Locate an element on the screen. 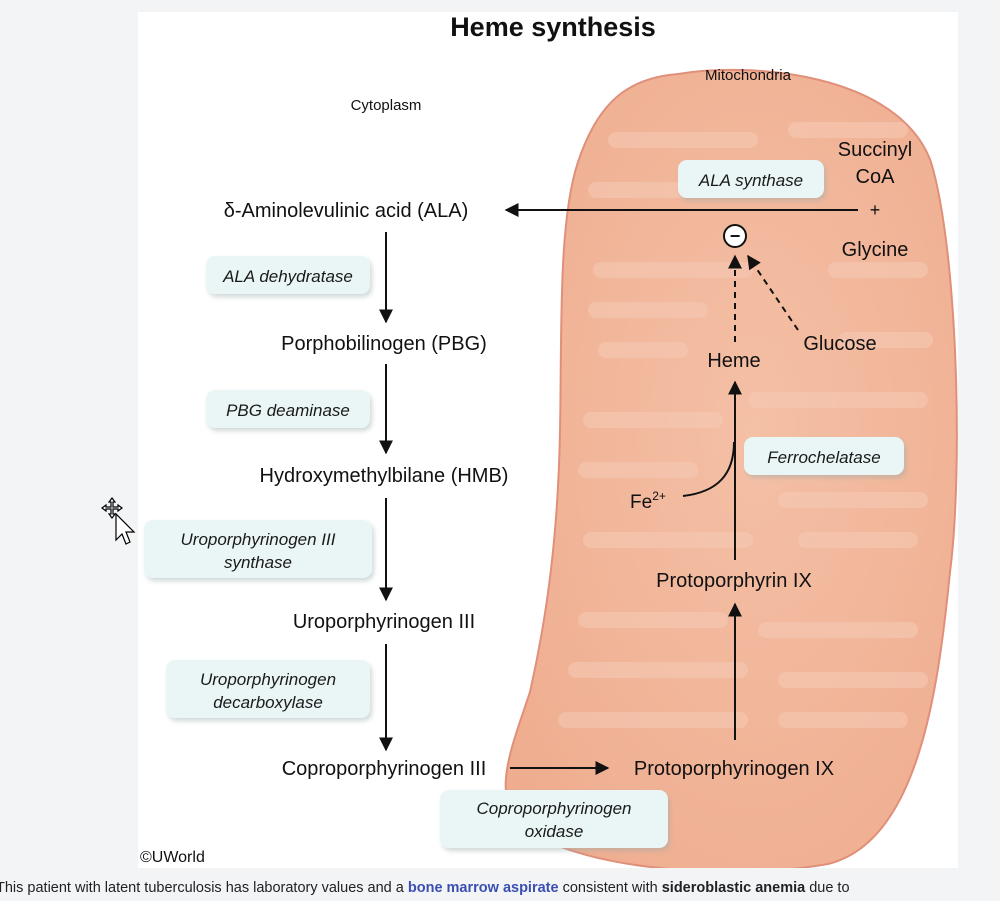 Image resolution: width=1000 pixels, height=901 pixels. caption-part2: consistent with is located at coordinates (610, 888).